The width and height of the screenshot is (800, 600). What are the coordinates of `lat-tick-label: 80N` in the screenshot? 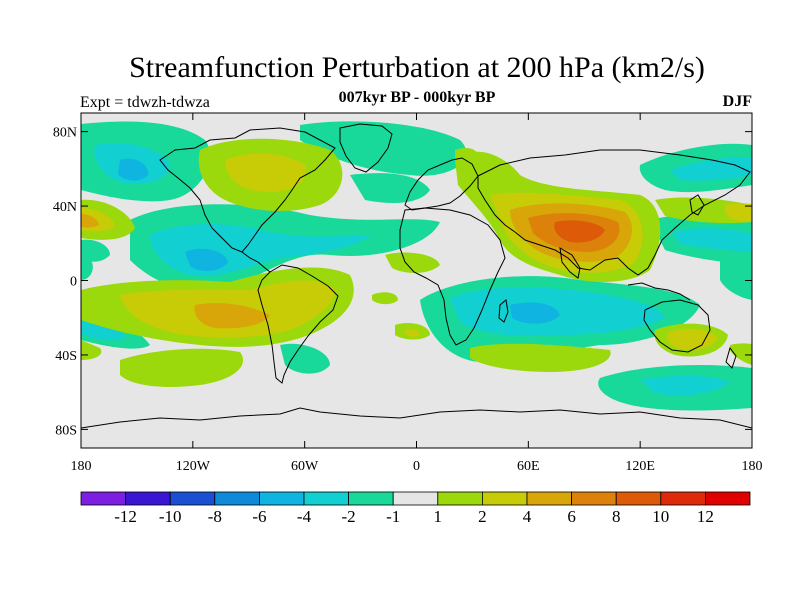 It's located at (65, 133).